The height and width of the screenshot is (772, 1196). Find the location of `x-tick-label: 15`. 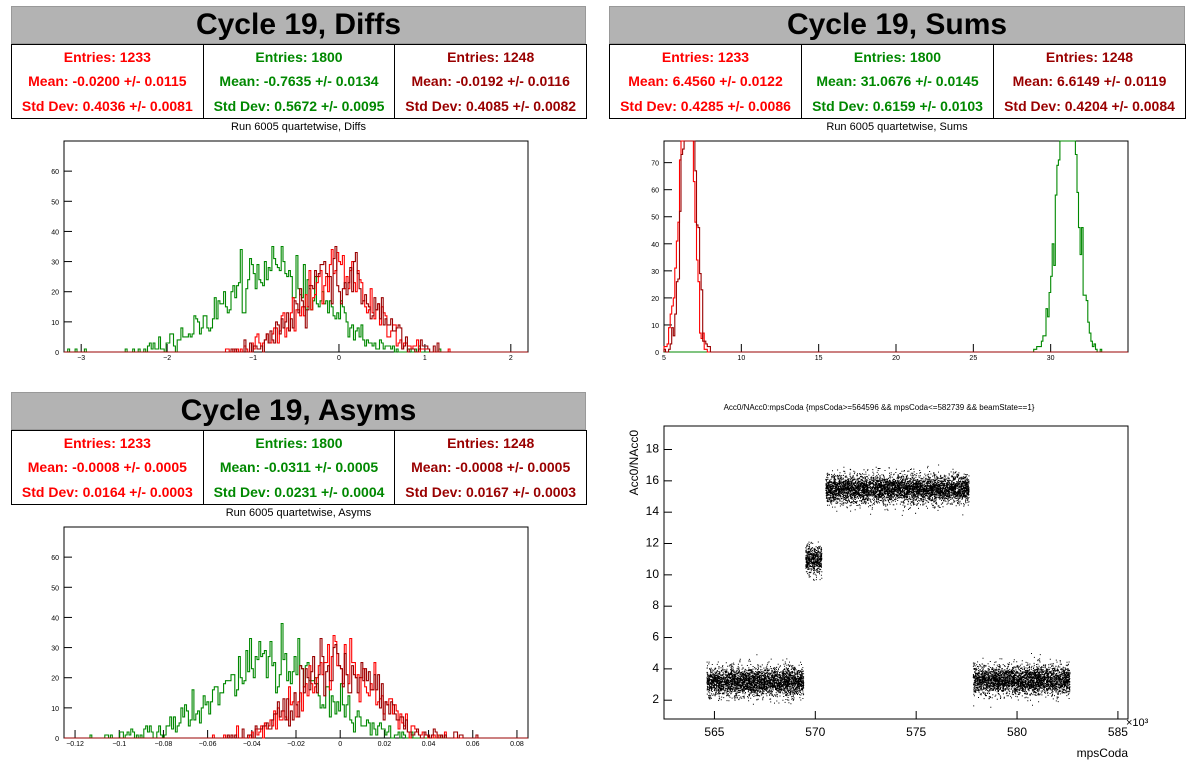

x-tick-label: 15 is located at coordinates (819, 358).